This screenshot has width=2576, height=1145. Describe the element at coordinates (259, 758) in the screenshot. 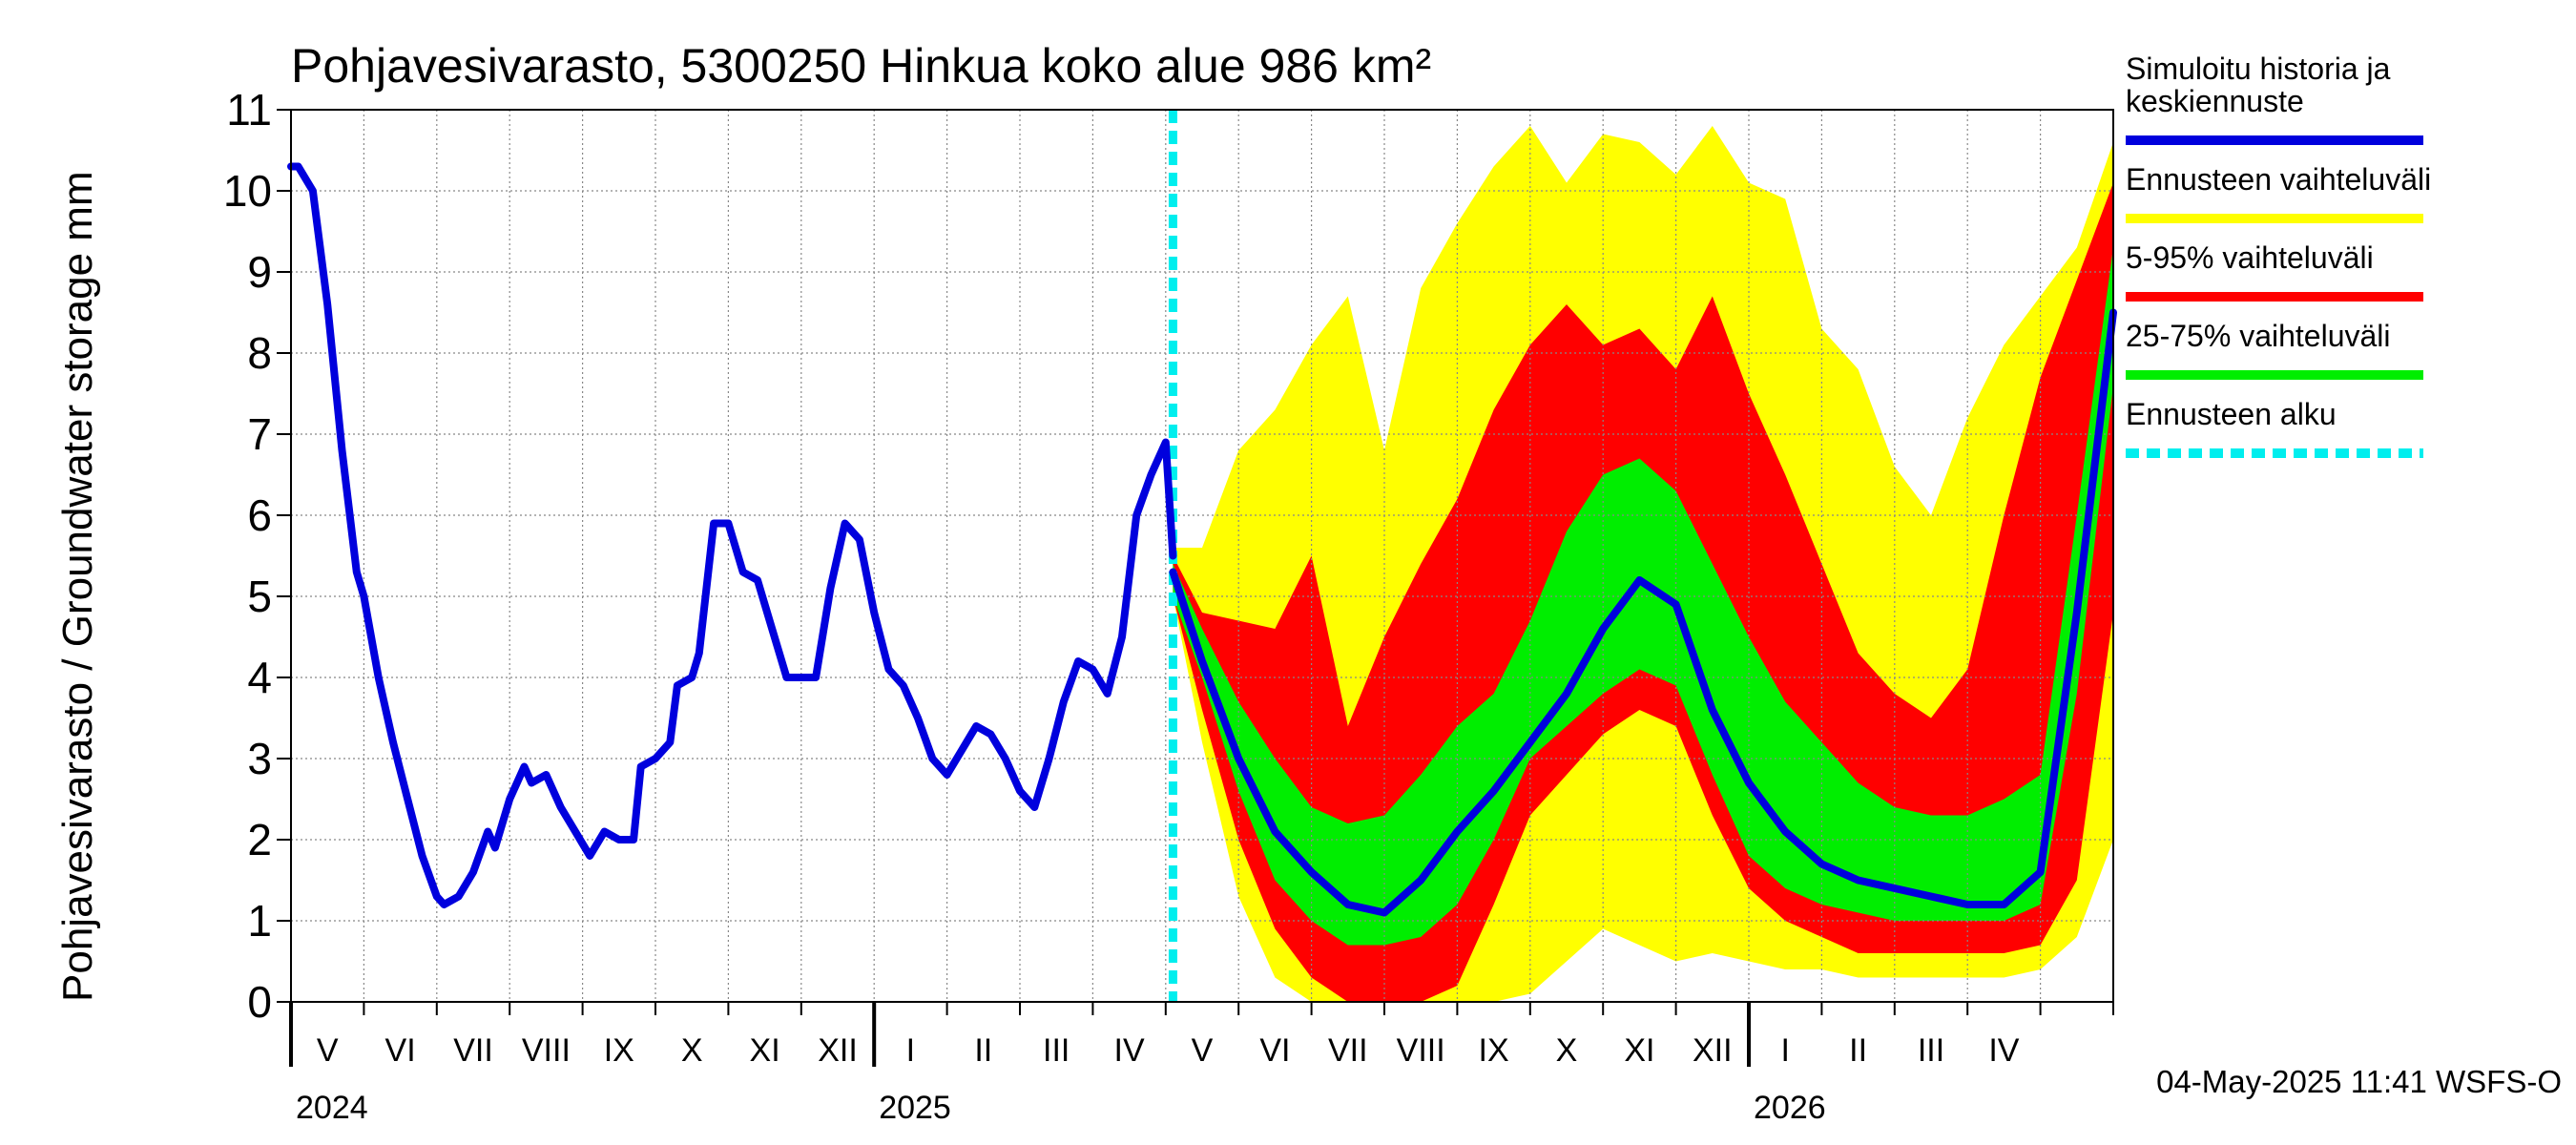

I see `y-tick-label: 3` at that location.